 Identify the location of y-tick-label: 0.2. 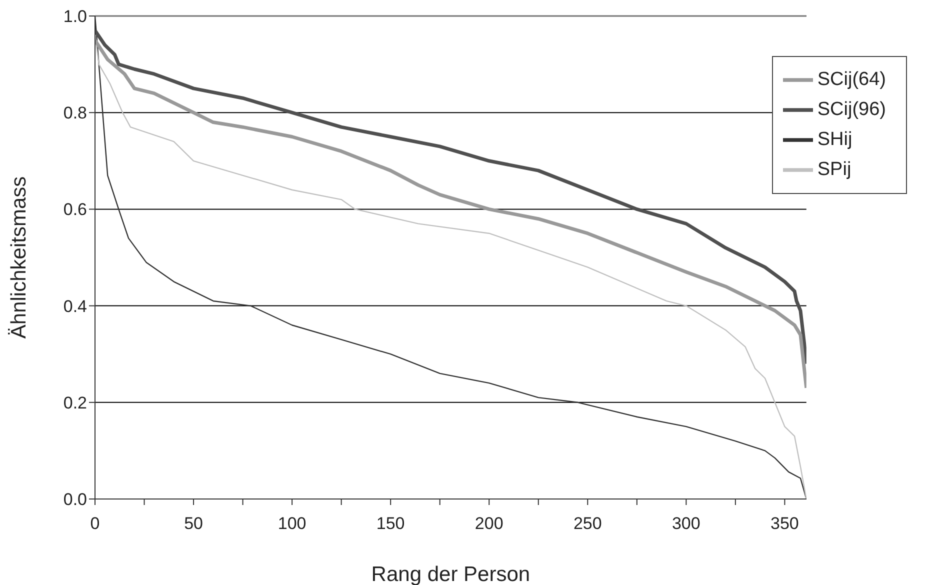
(75, 402).